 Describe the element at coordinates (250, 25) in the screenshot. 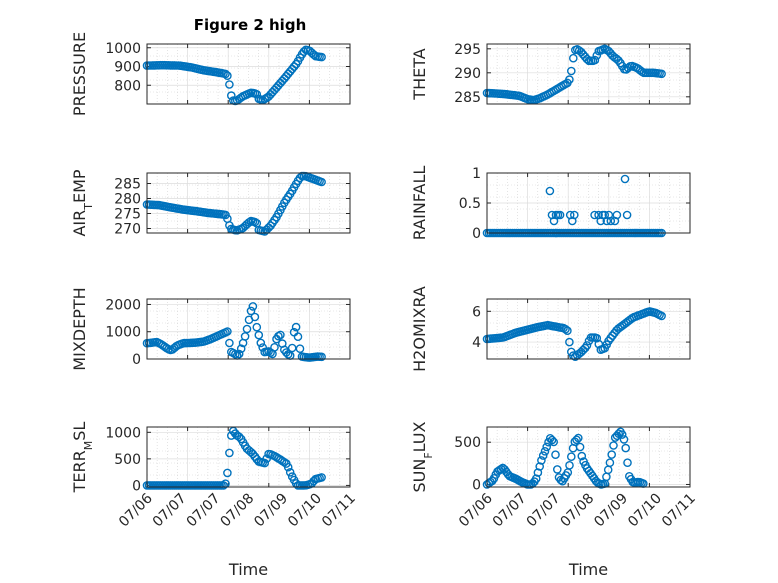

I see `figure-title: Figure 2 high` at that location.